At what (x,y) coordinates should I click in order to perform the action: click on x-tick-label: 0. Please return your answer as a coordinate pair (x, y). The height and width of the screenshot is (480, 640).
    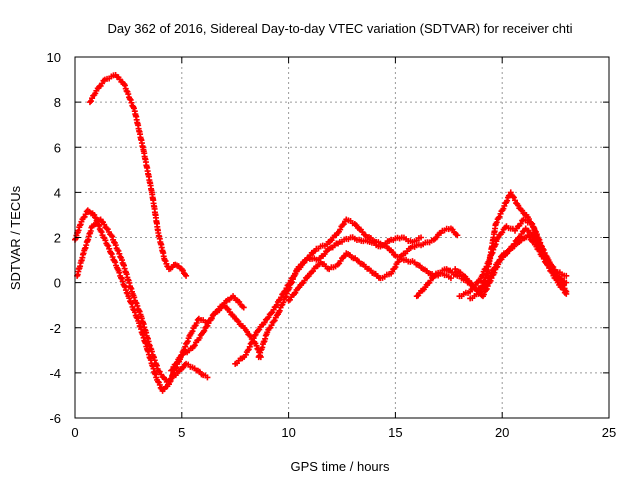
    Looking at the image, I should click on (74, 432).